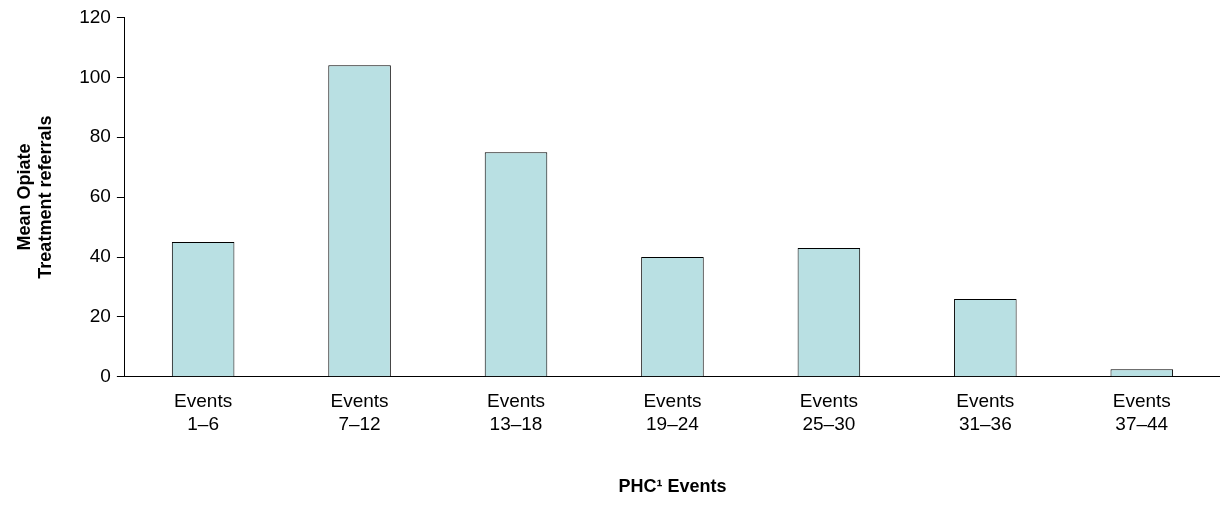 The image size is (1220, 512). I want to click on y-tick-label: 20, so click(100, 316).